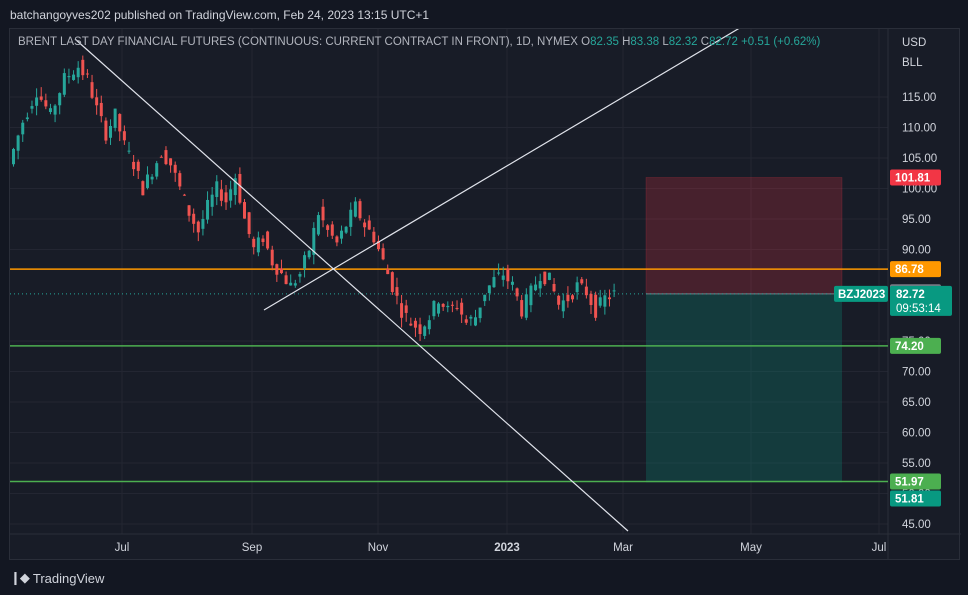  I want to click on countdown-label: 09:53:14, so click(918, 309).